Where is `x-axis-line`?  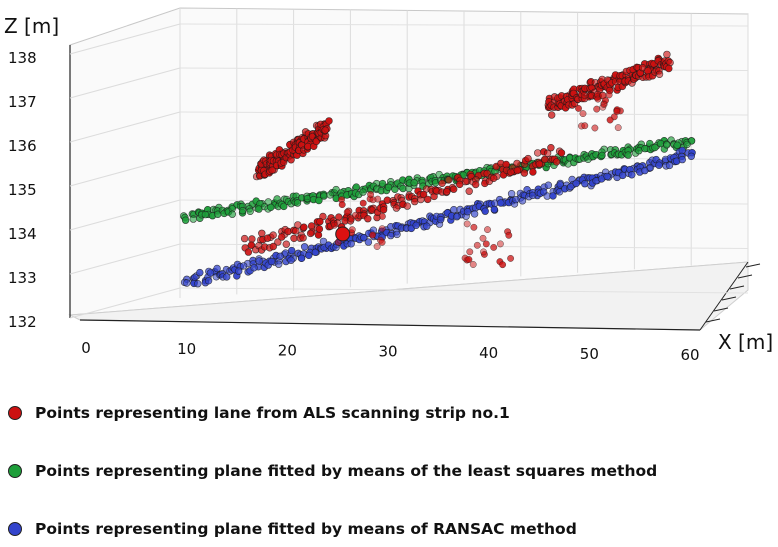
x-axis-line is located at coordinates (390, 325).